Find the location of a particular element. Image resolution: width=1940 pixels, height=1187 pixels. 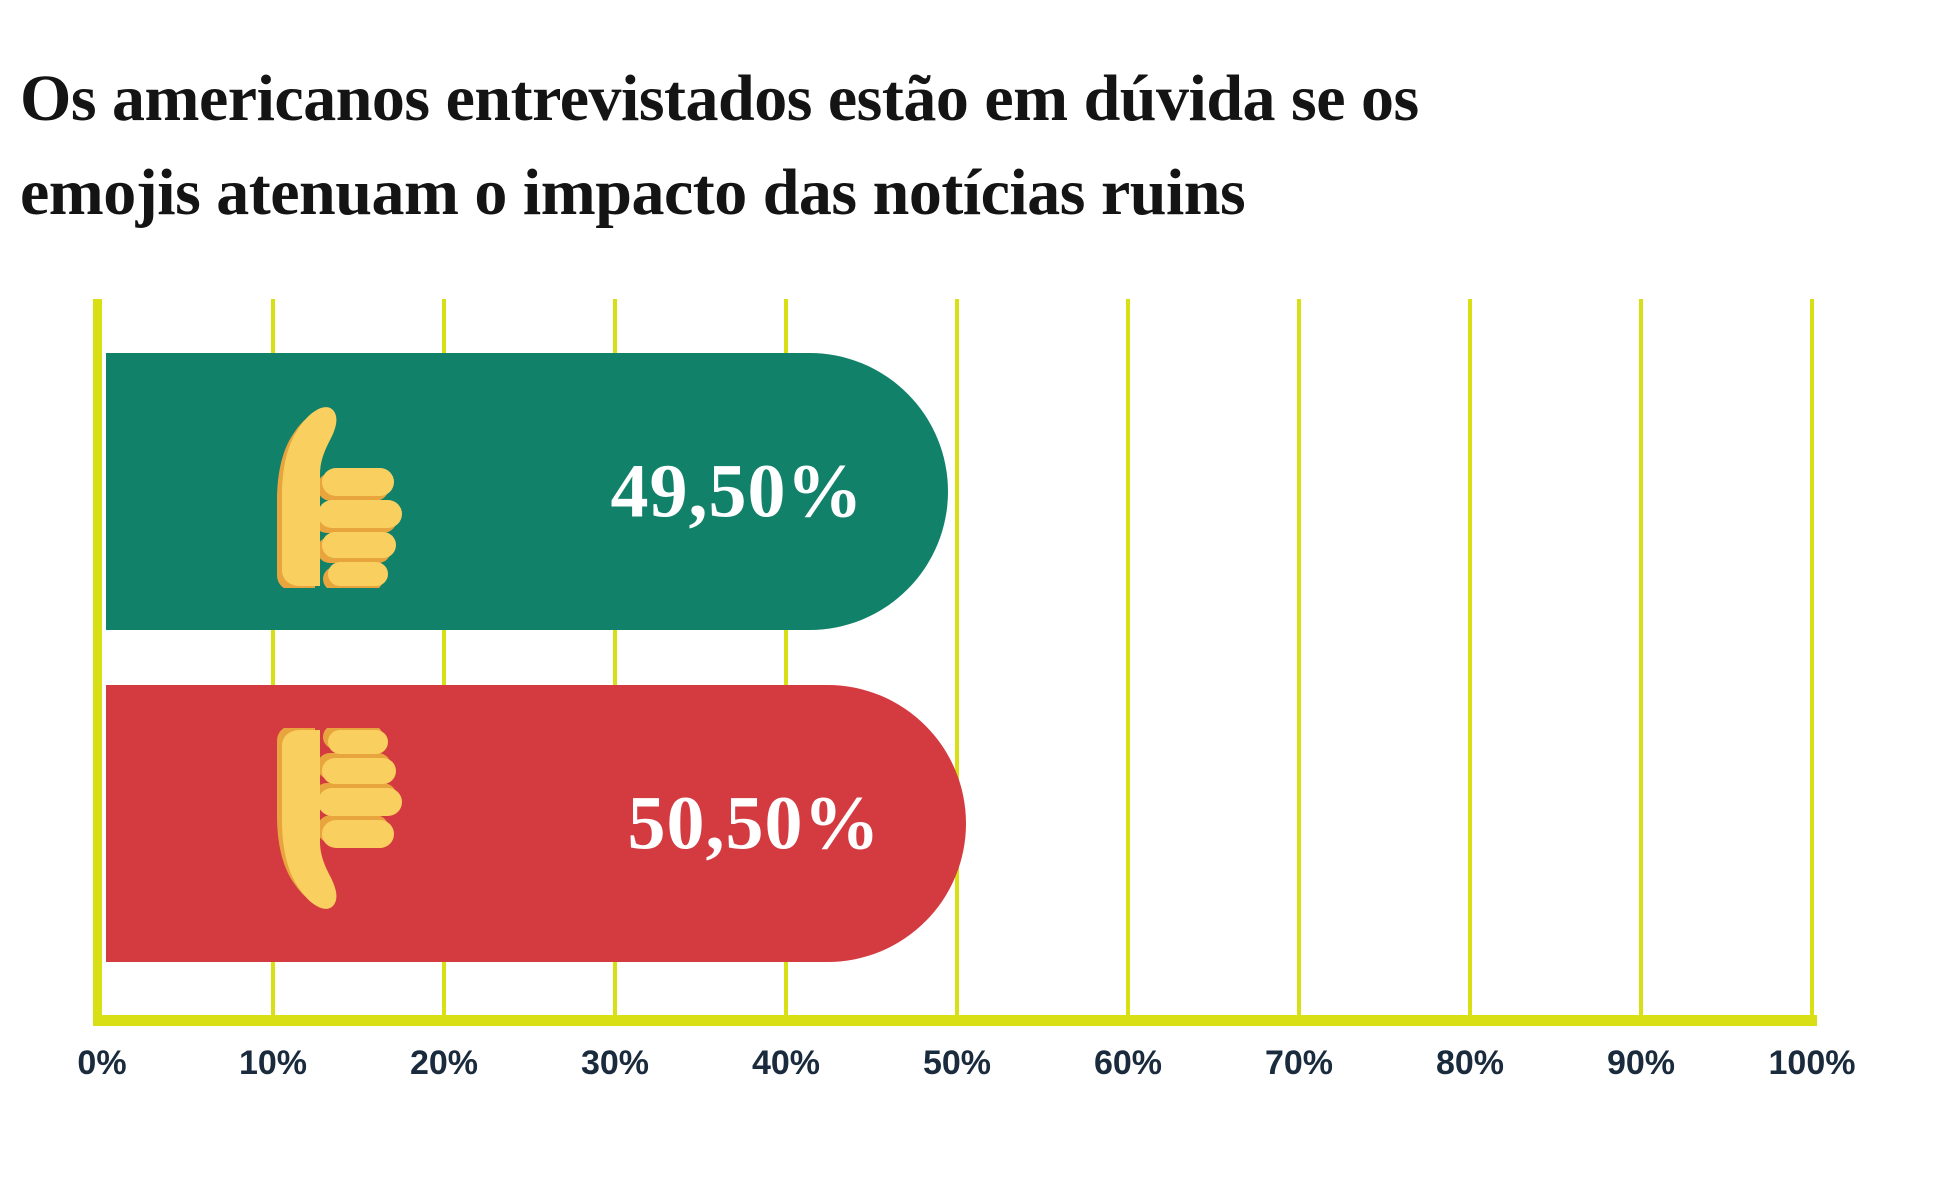

gridline-90% is located at coordinates (1641, 657).